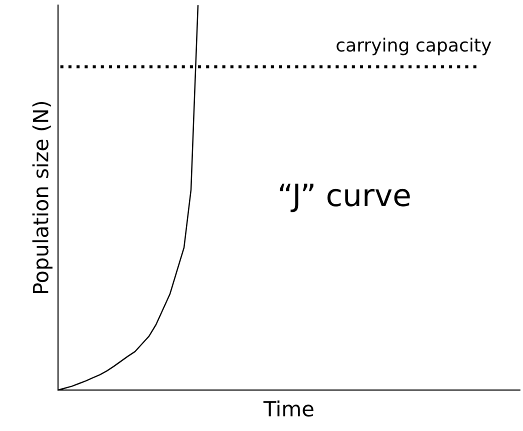  What do you see at coordinates (288, 408) in the screenshot?
I see `x-axis-title: Time` at bounding box center [288, 408].